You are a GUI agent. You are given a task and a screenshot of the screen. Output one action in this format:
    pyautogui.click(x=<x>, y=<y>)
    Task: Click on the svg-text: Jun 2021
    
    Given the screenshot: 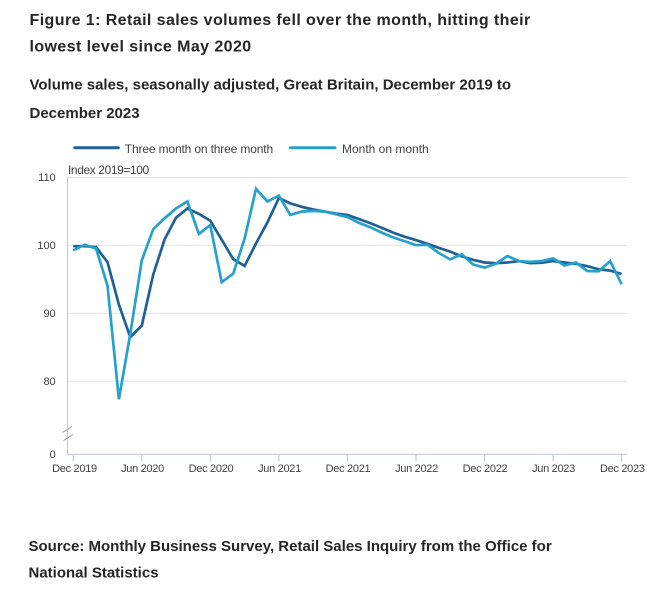 What is the action you would take?
    pyautogui.click(x=279, y=469)
    